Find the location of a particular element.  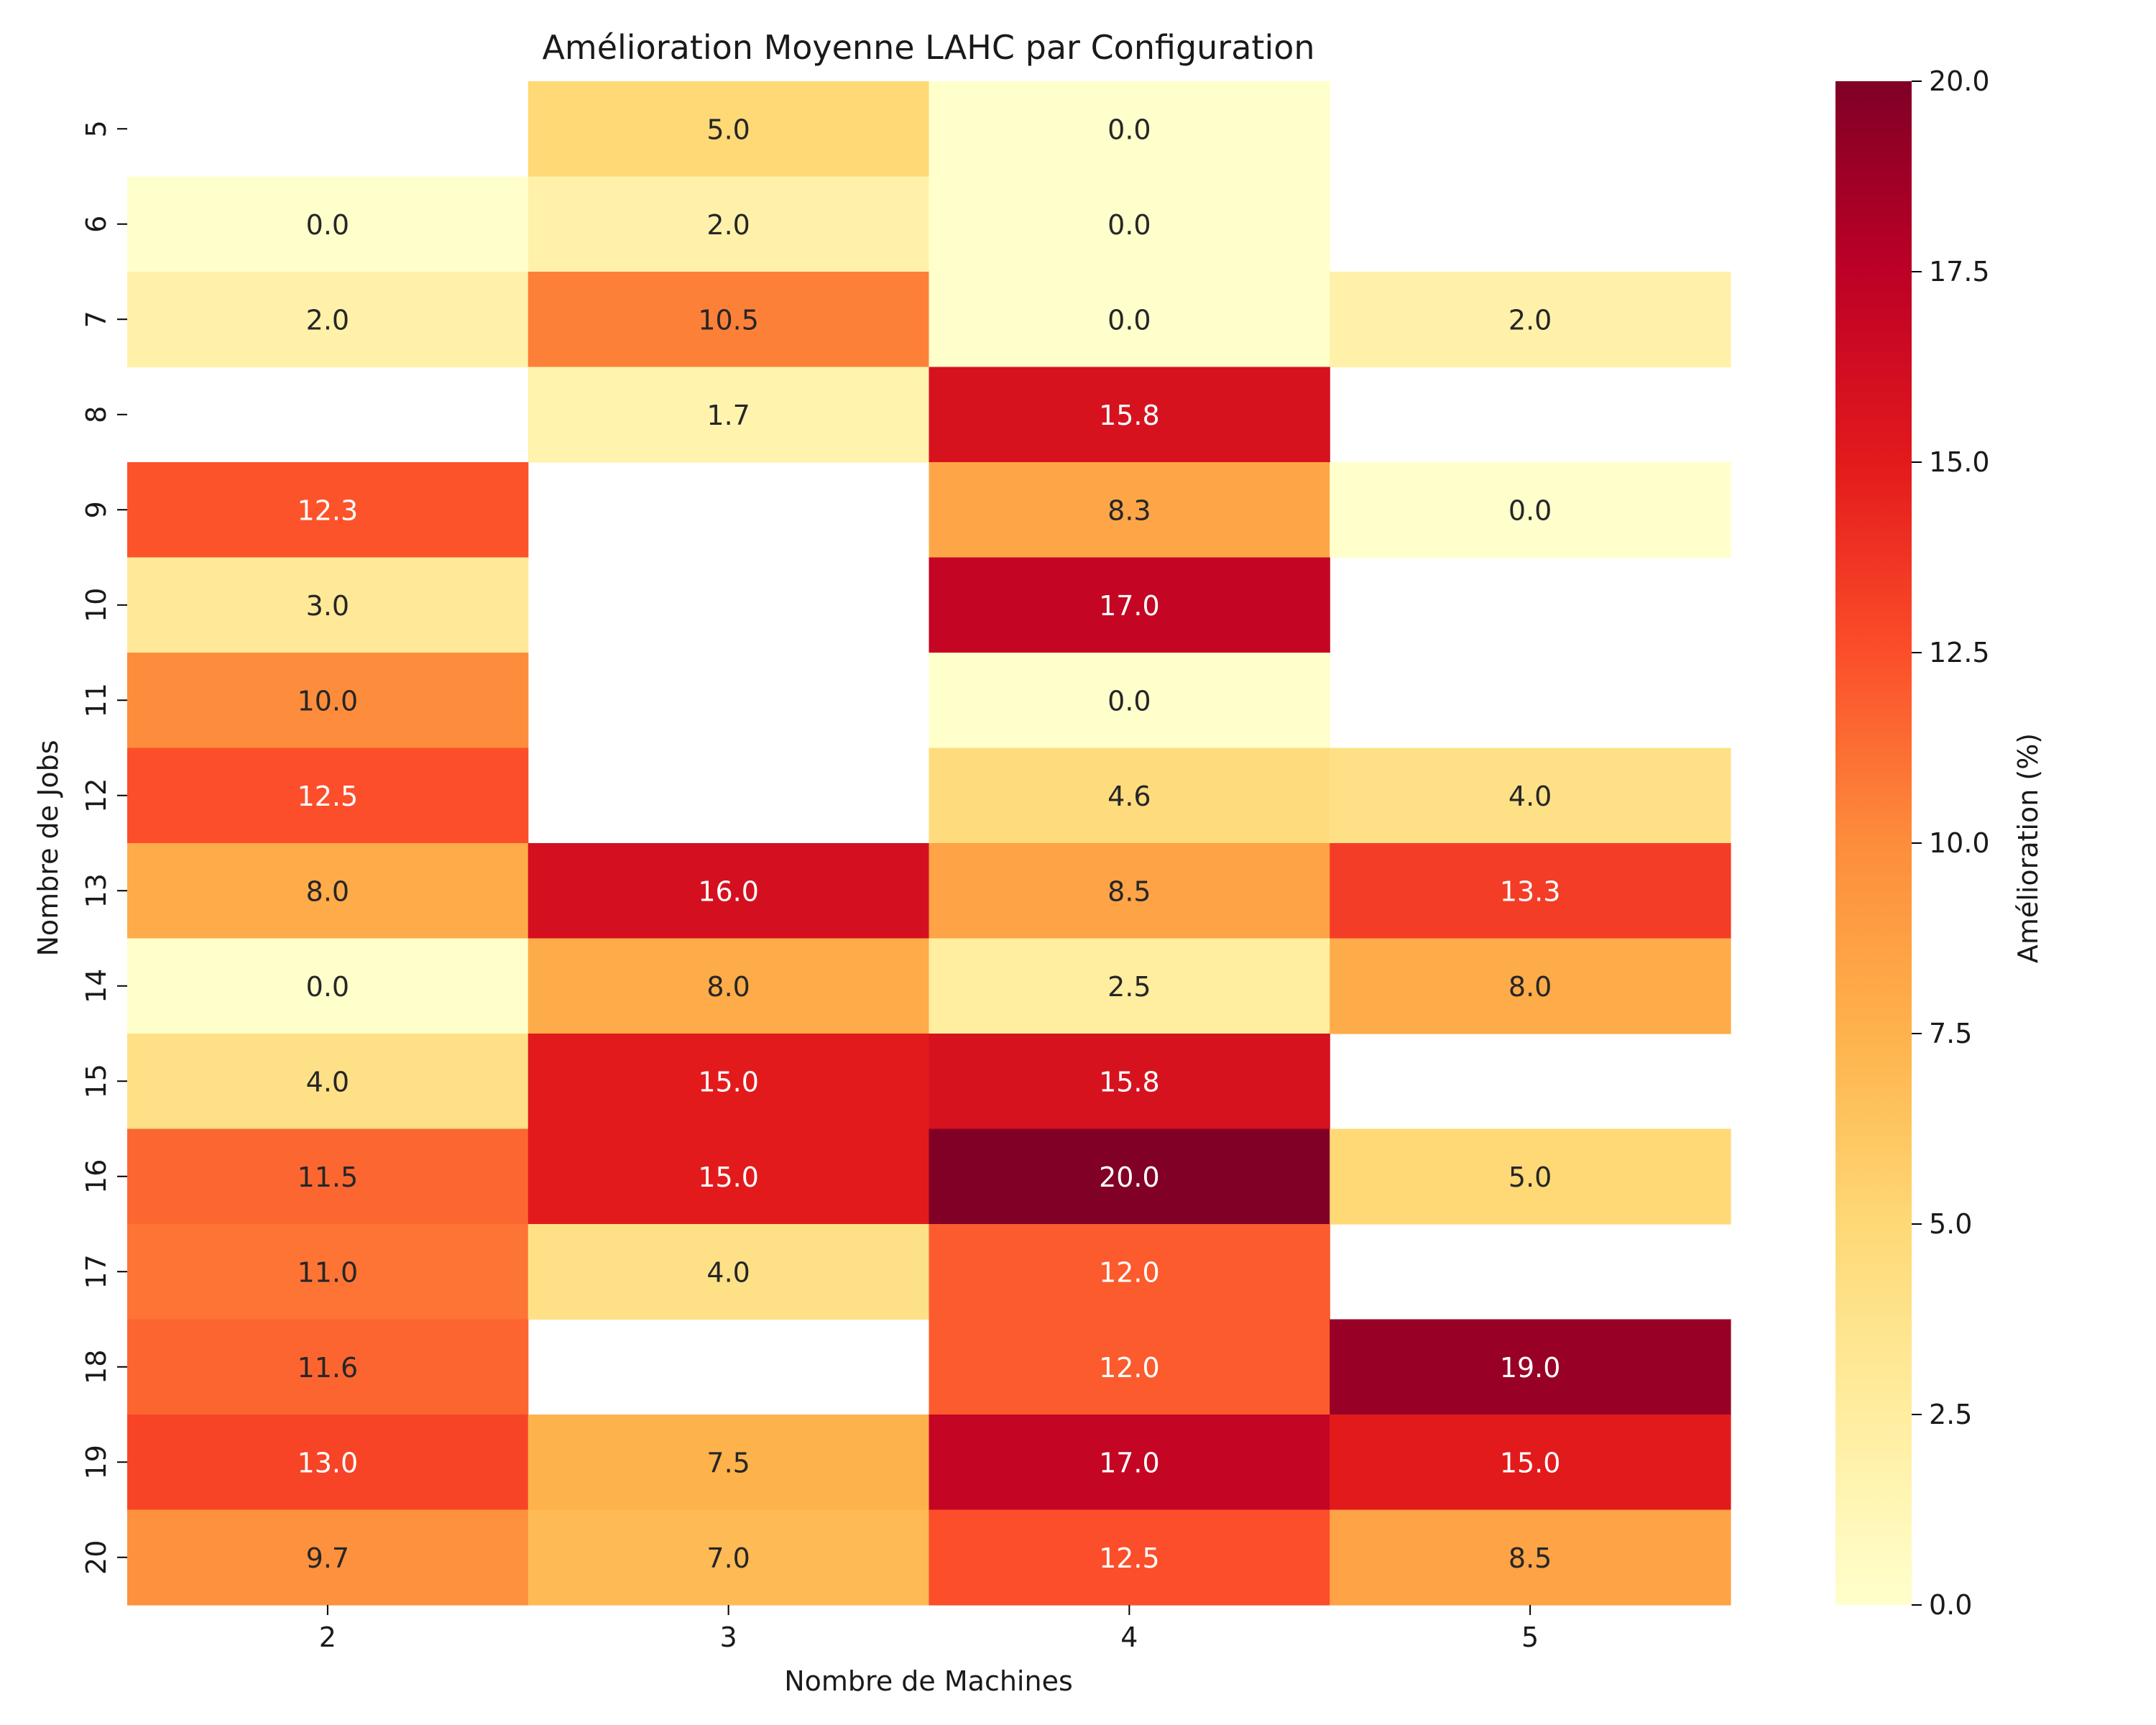

colorbar: 0.0 2.5 5.0 7.5 10.0 12.5 15.0 17.5 20.0 is located at coordinates (1912, 843).